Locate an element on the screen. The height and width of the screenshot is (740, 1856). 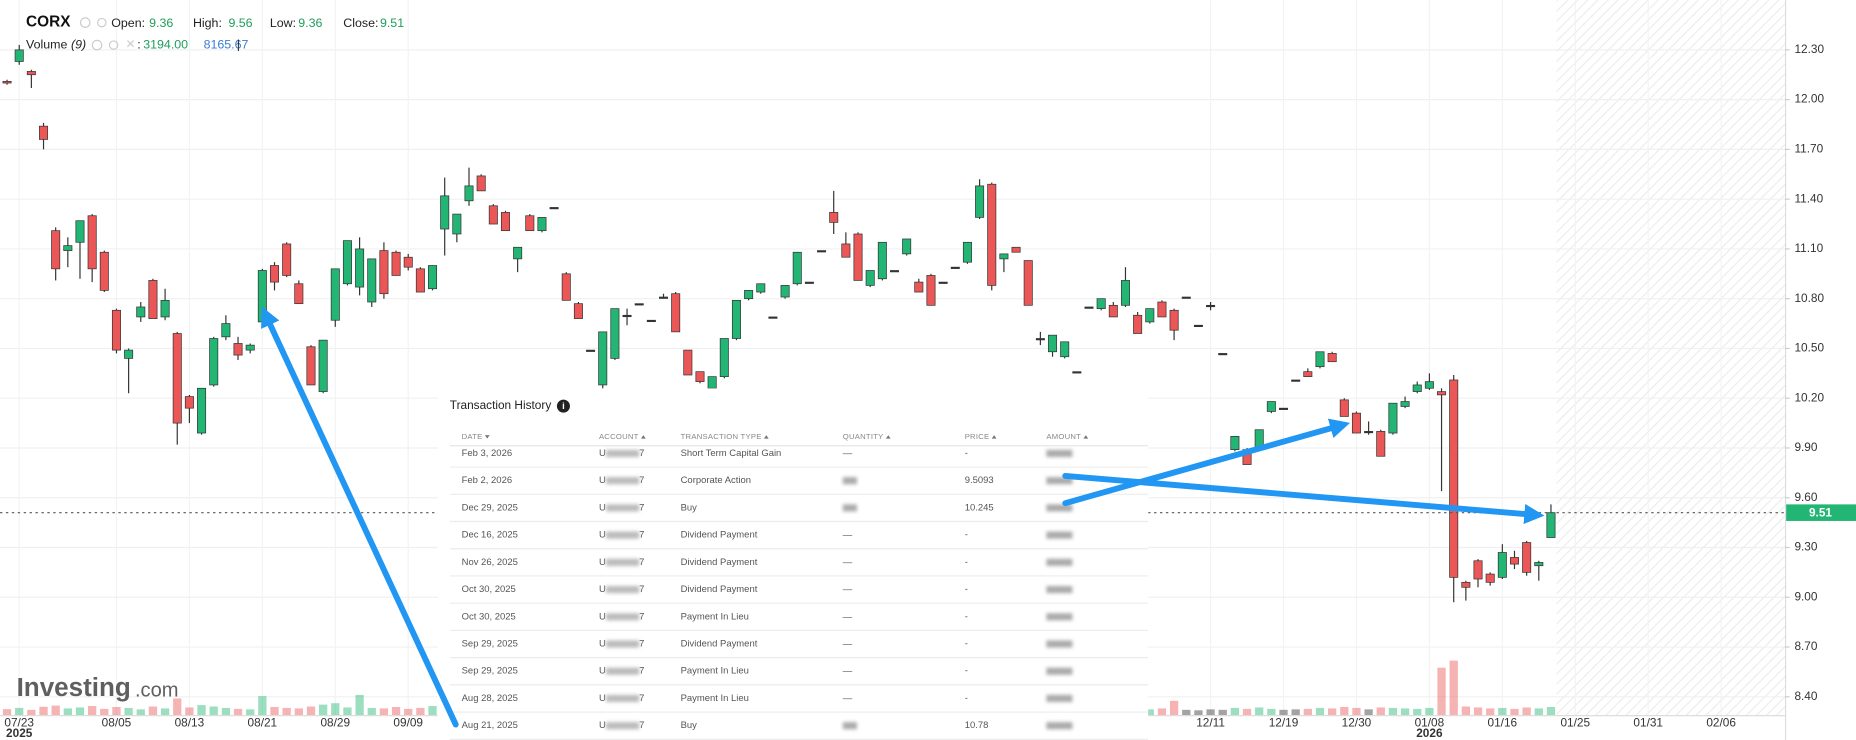
y-tick-label: 9.30 is located at coordinates (1805, 547).